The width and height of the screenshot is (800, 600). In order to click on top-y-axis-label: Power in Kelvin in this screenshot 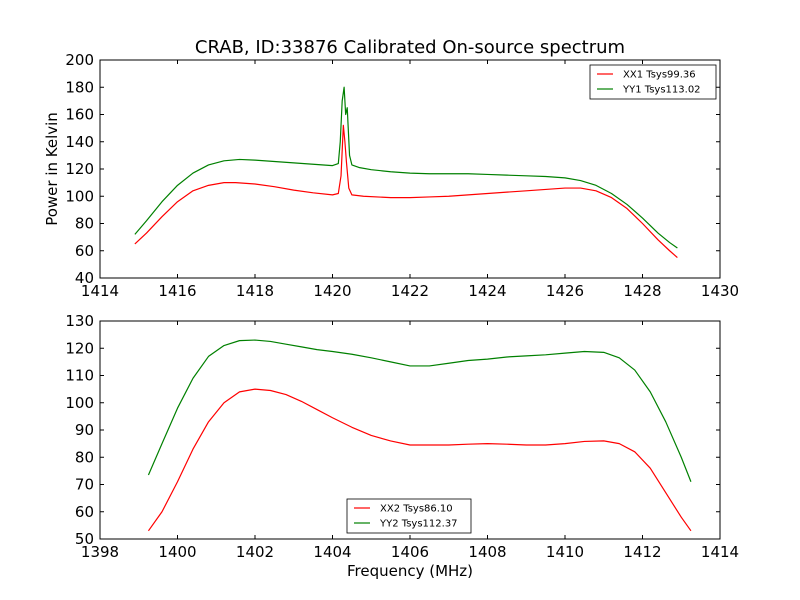, I will do `click(52, 169)`.